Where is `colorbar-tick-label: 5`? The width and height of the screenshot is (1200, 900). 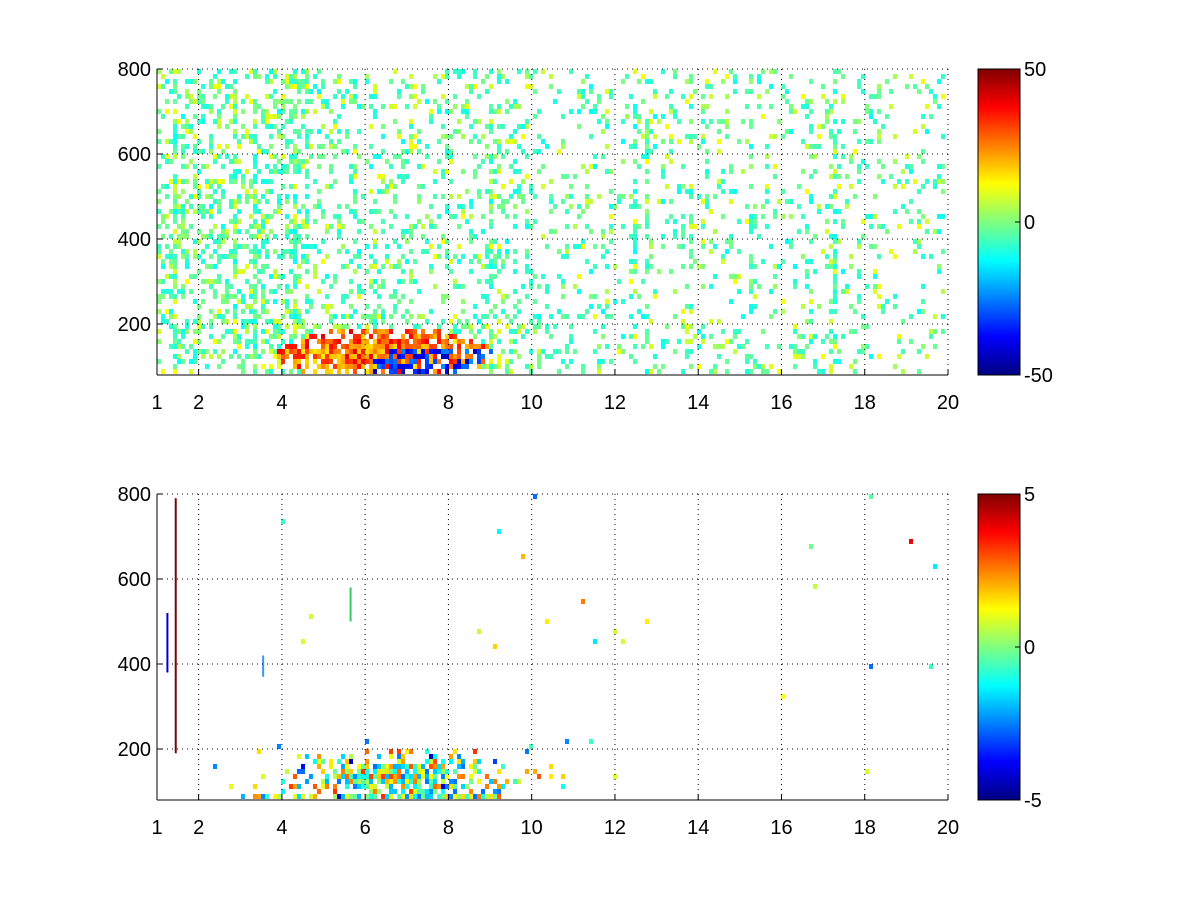
colorbar-tick-label: 5 is located at coordinates (1029, 495).